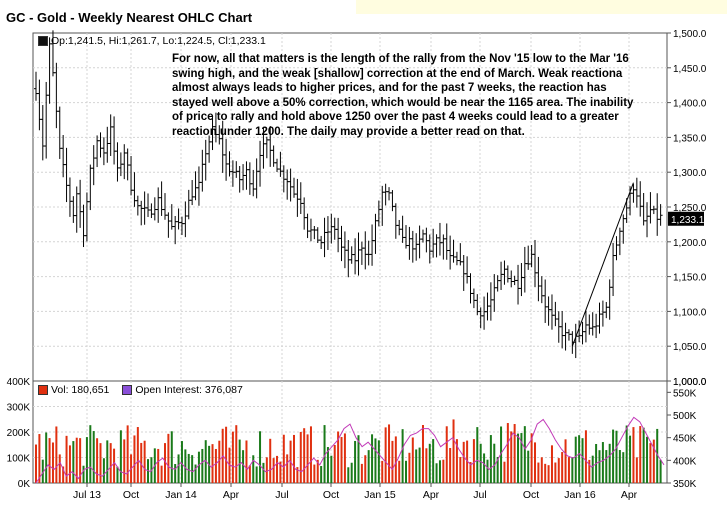 This screenshot has width=727, height=512. Describe the element at coordinates (690, 69) in the screenshot. I see `price-y-tick-label: 1,450.0` at that location.